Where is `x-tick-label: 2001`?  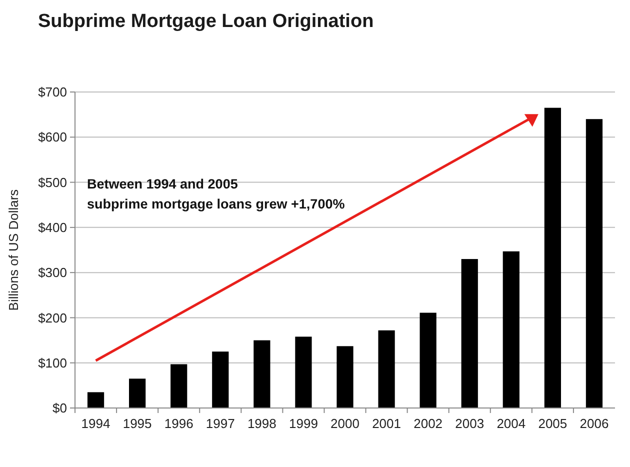
x-tick-label: 2001 is located at coordinates (386, 423).